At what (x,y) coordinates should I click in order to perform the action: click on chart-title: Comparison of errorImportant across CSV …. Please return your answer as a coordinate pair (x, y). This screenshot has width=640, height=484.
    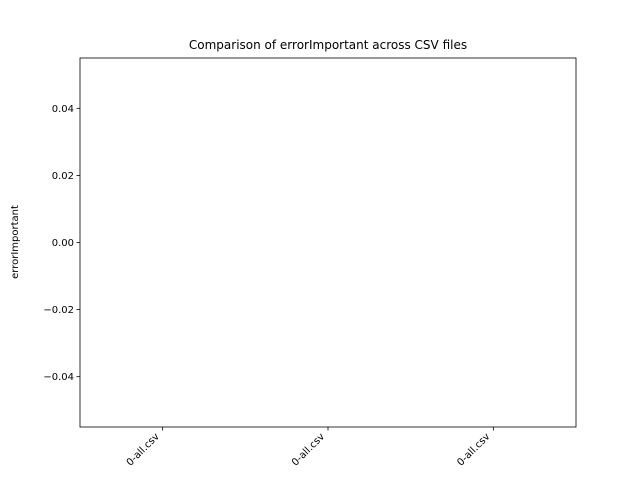
    Looking at the image, I should click on (328, 45).